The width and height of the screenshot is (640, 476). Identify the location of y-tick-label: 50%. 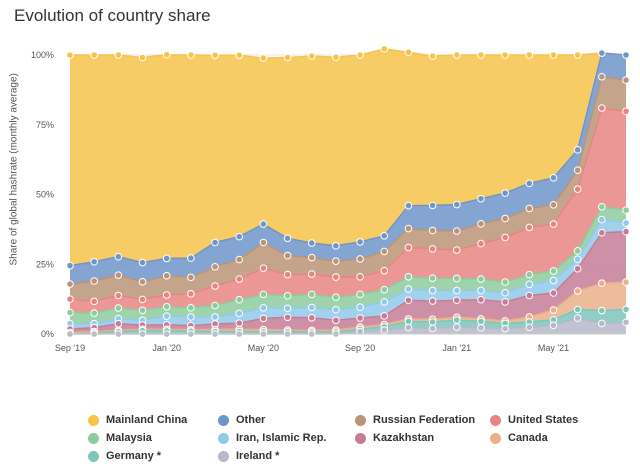
(45, 195).